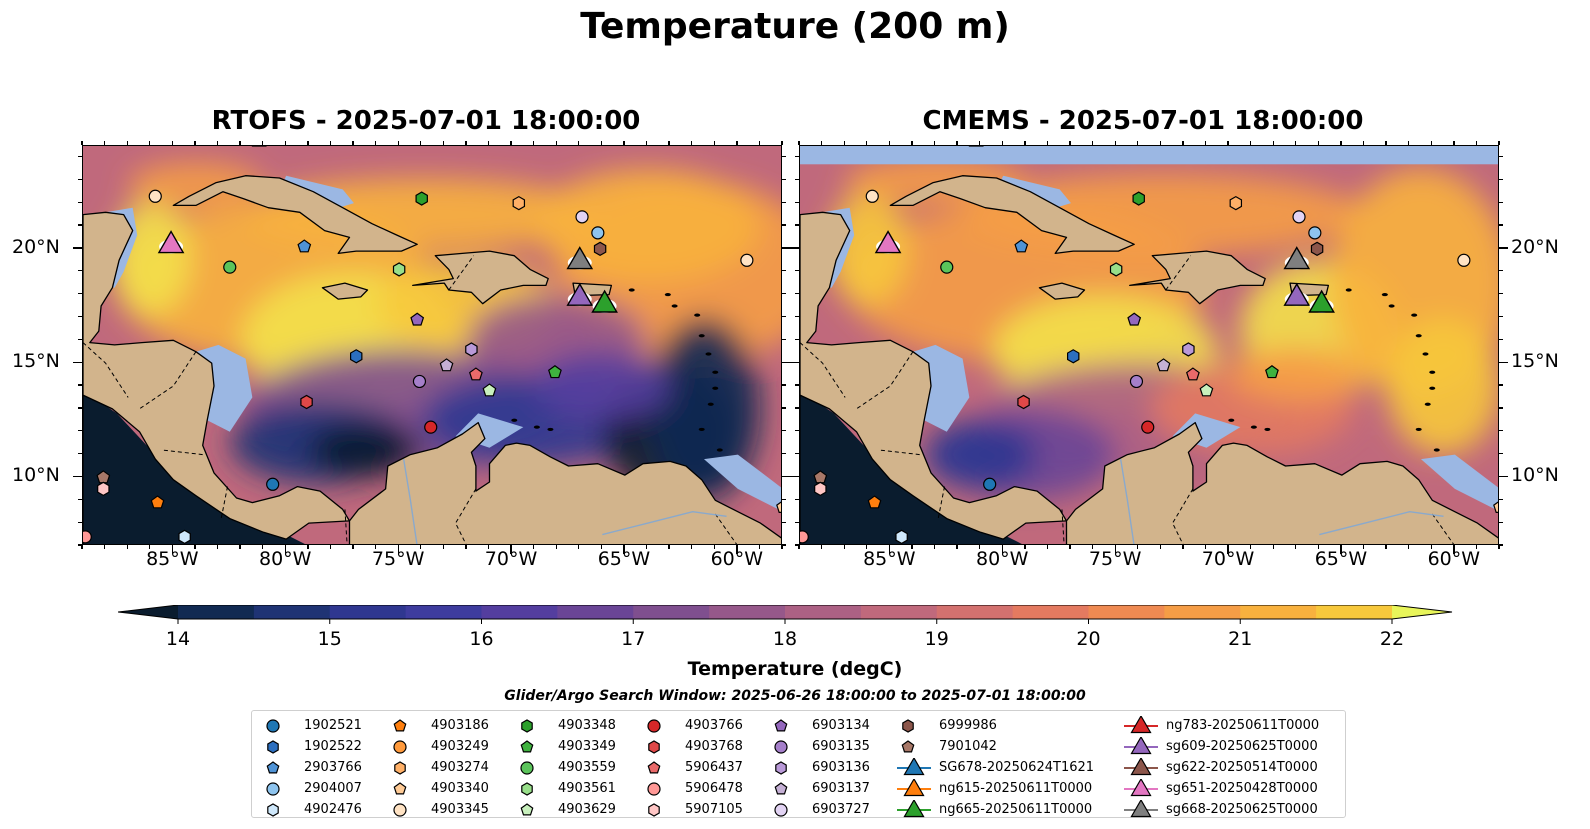 This screenshot has height=829, width=1590. What do you see at coordinates (1221, 767) in the screenshot?
I see `legend-item: sg622-20250514T0000` at bounding box center [1221, 767].